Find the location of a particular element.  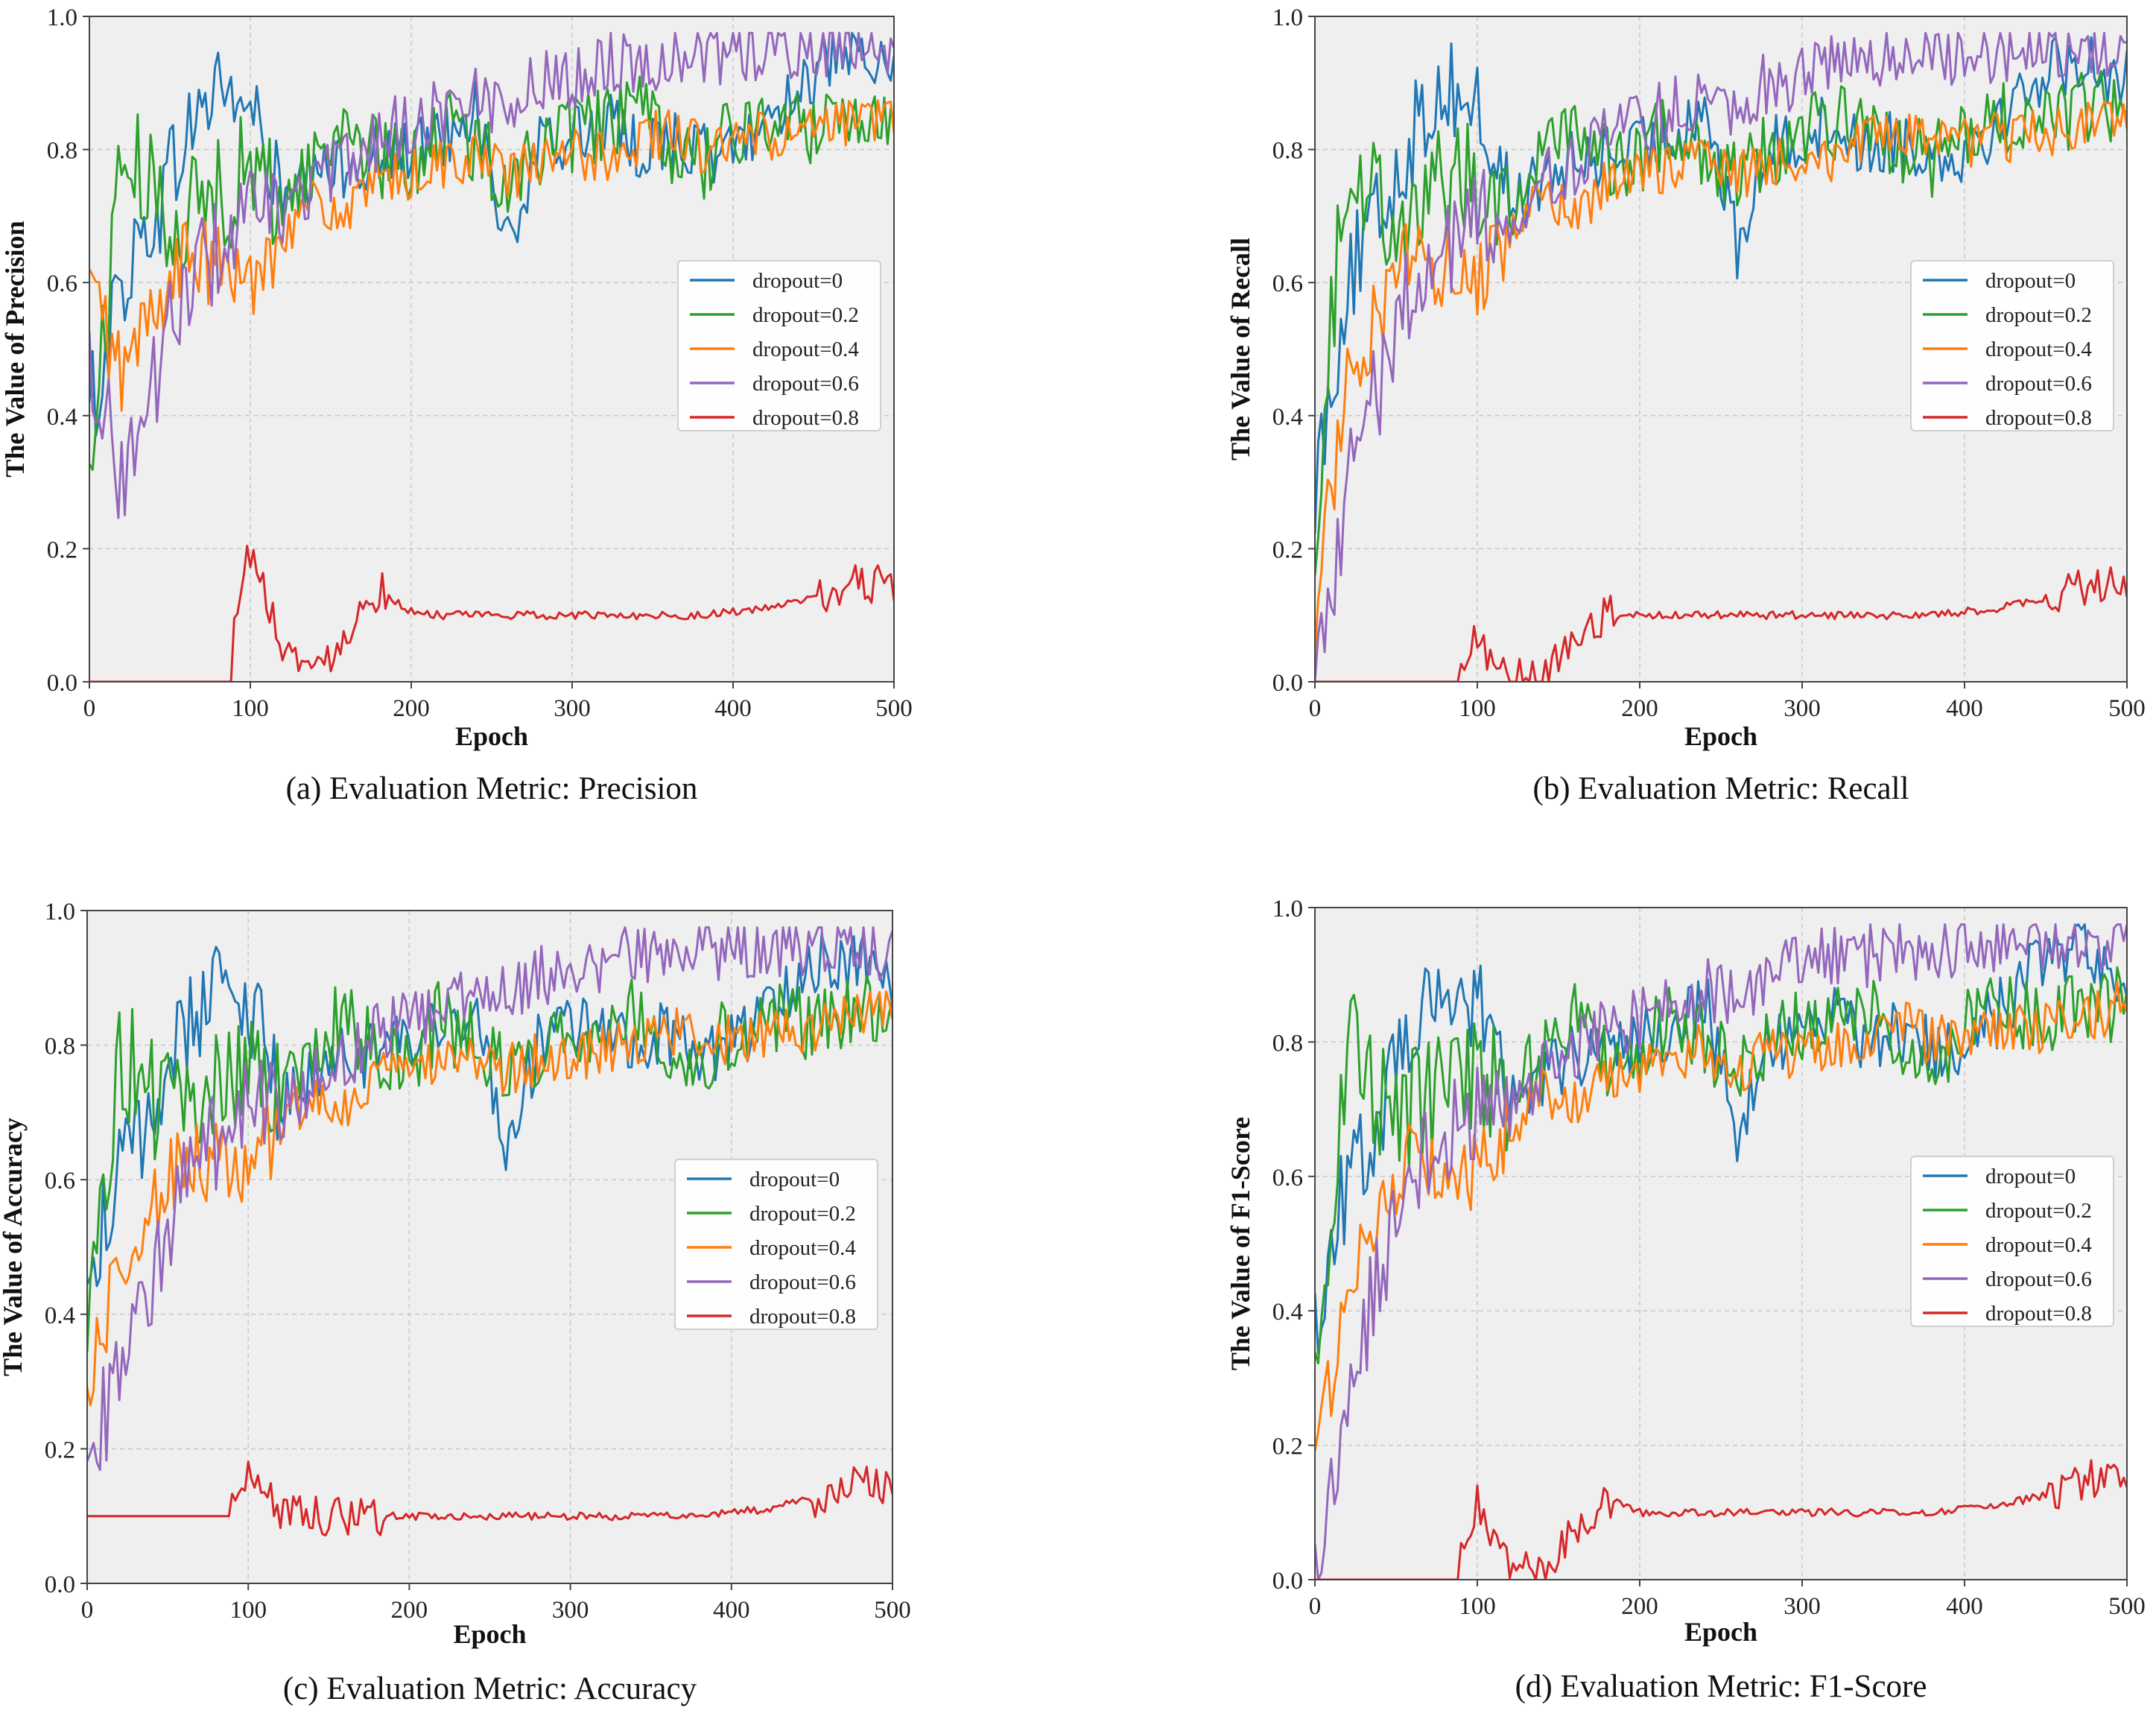

y-axis-label: The Value of F1-Score is located at coordinates (1240, 1243).